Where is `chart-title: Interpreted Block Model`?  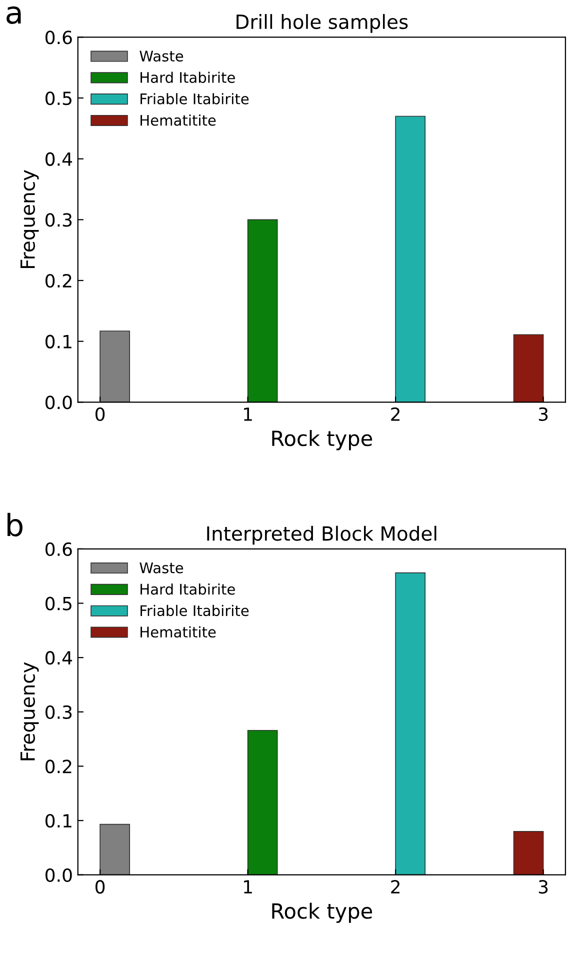
chart-title: Interpreted Block Model is located at coordinates (321, 535).